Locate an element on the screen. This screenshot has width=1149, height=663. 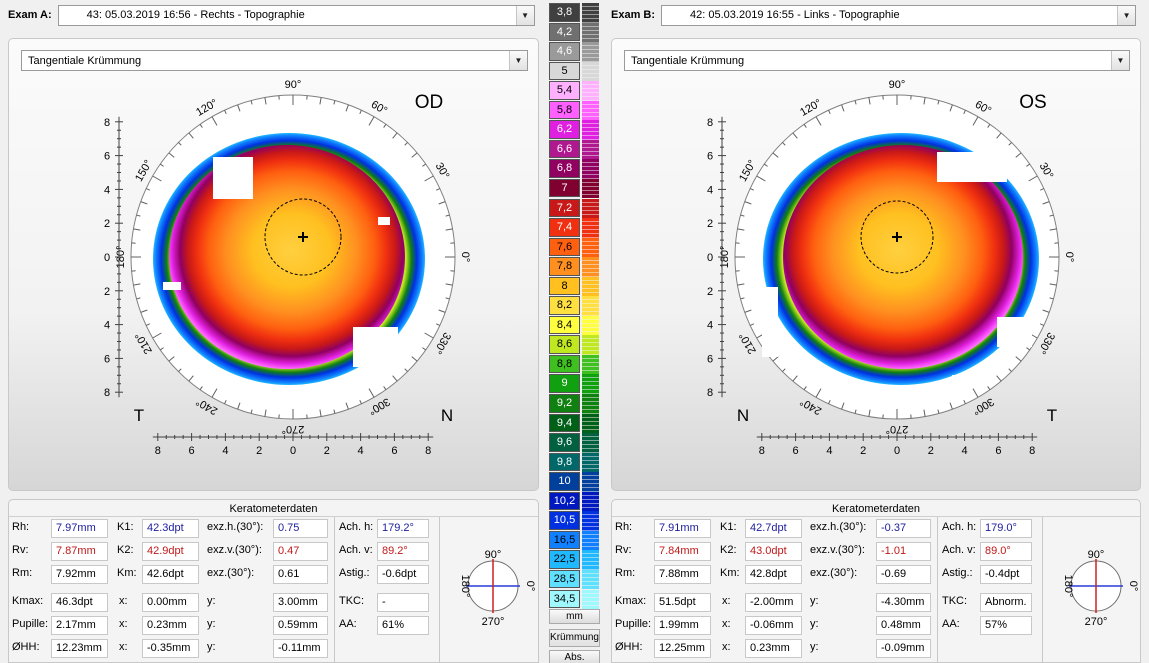
scale-label: 7,8 is located at coordinates (564, 266).